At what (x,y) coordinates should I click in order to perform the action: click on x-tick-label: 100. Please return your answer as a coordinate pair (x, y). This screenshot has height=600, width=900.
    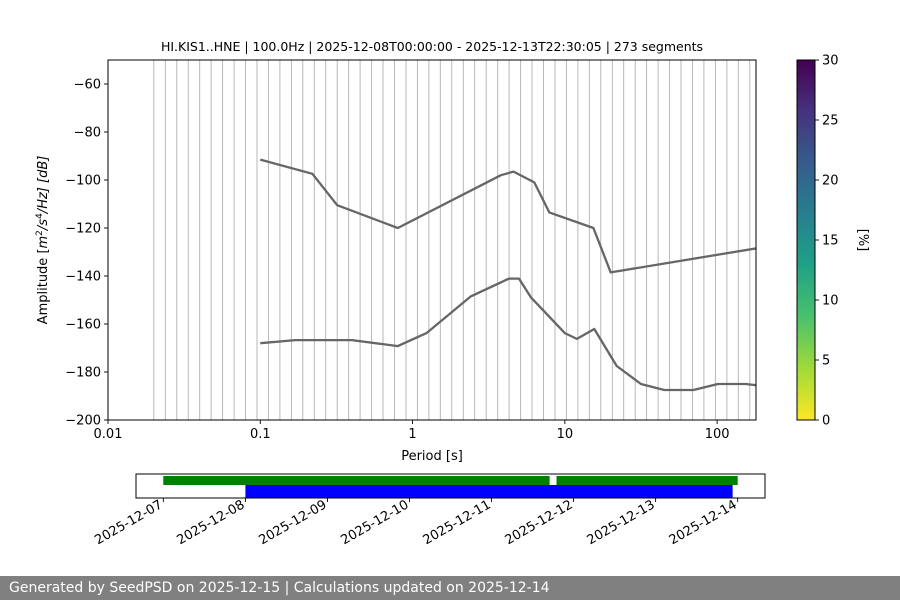
    Looking at the image, I should click on (717, 434).